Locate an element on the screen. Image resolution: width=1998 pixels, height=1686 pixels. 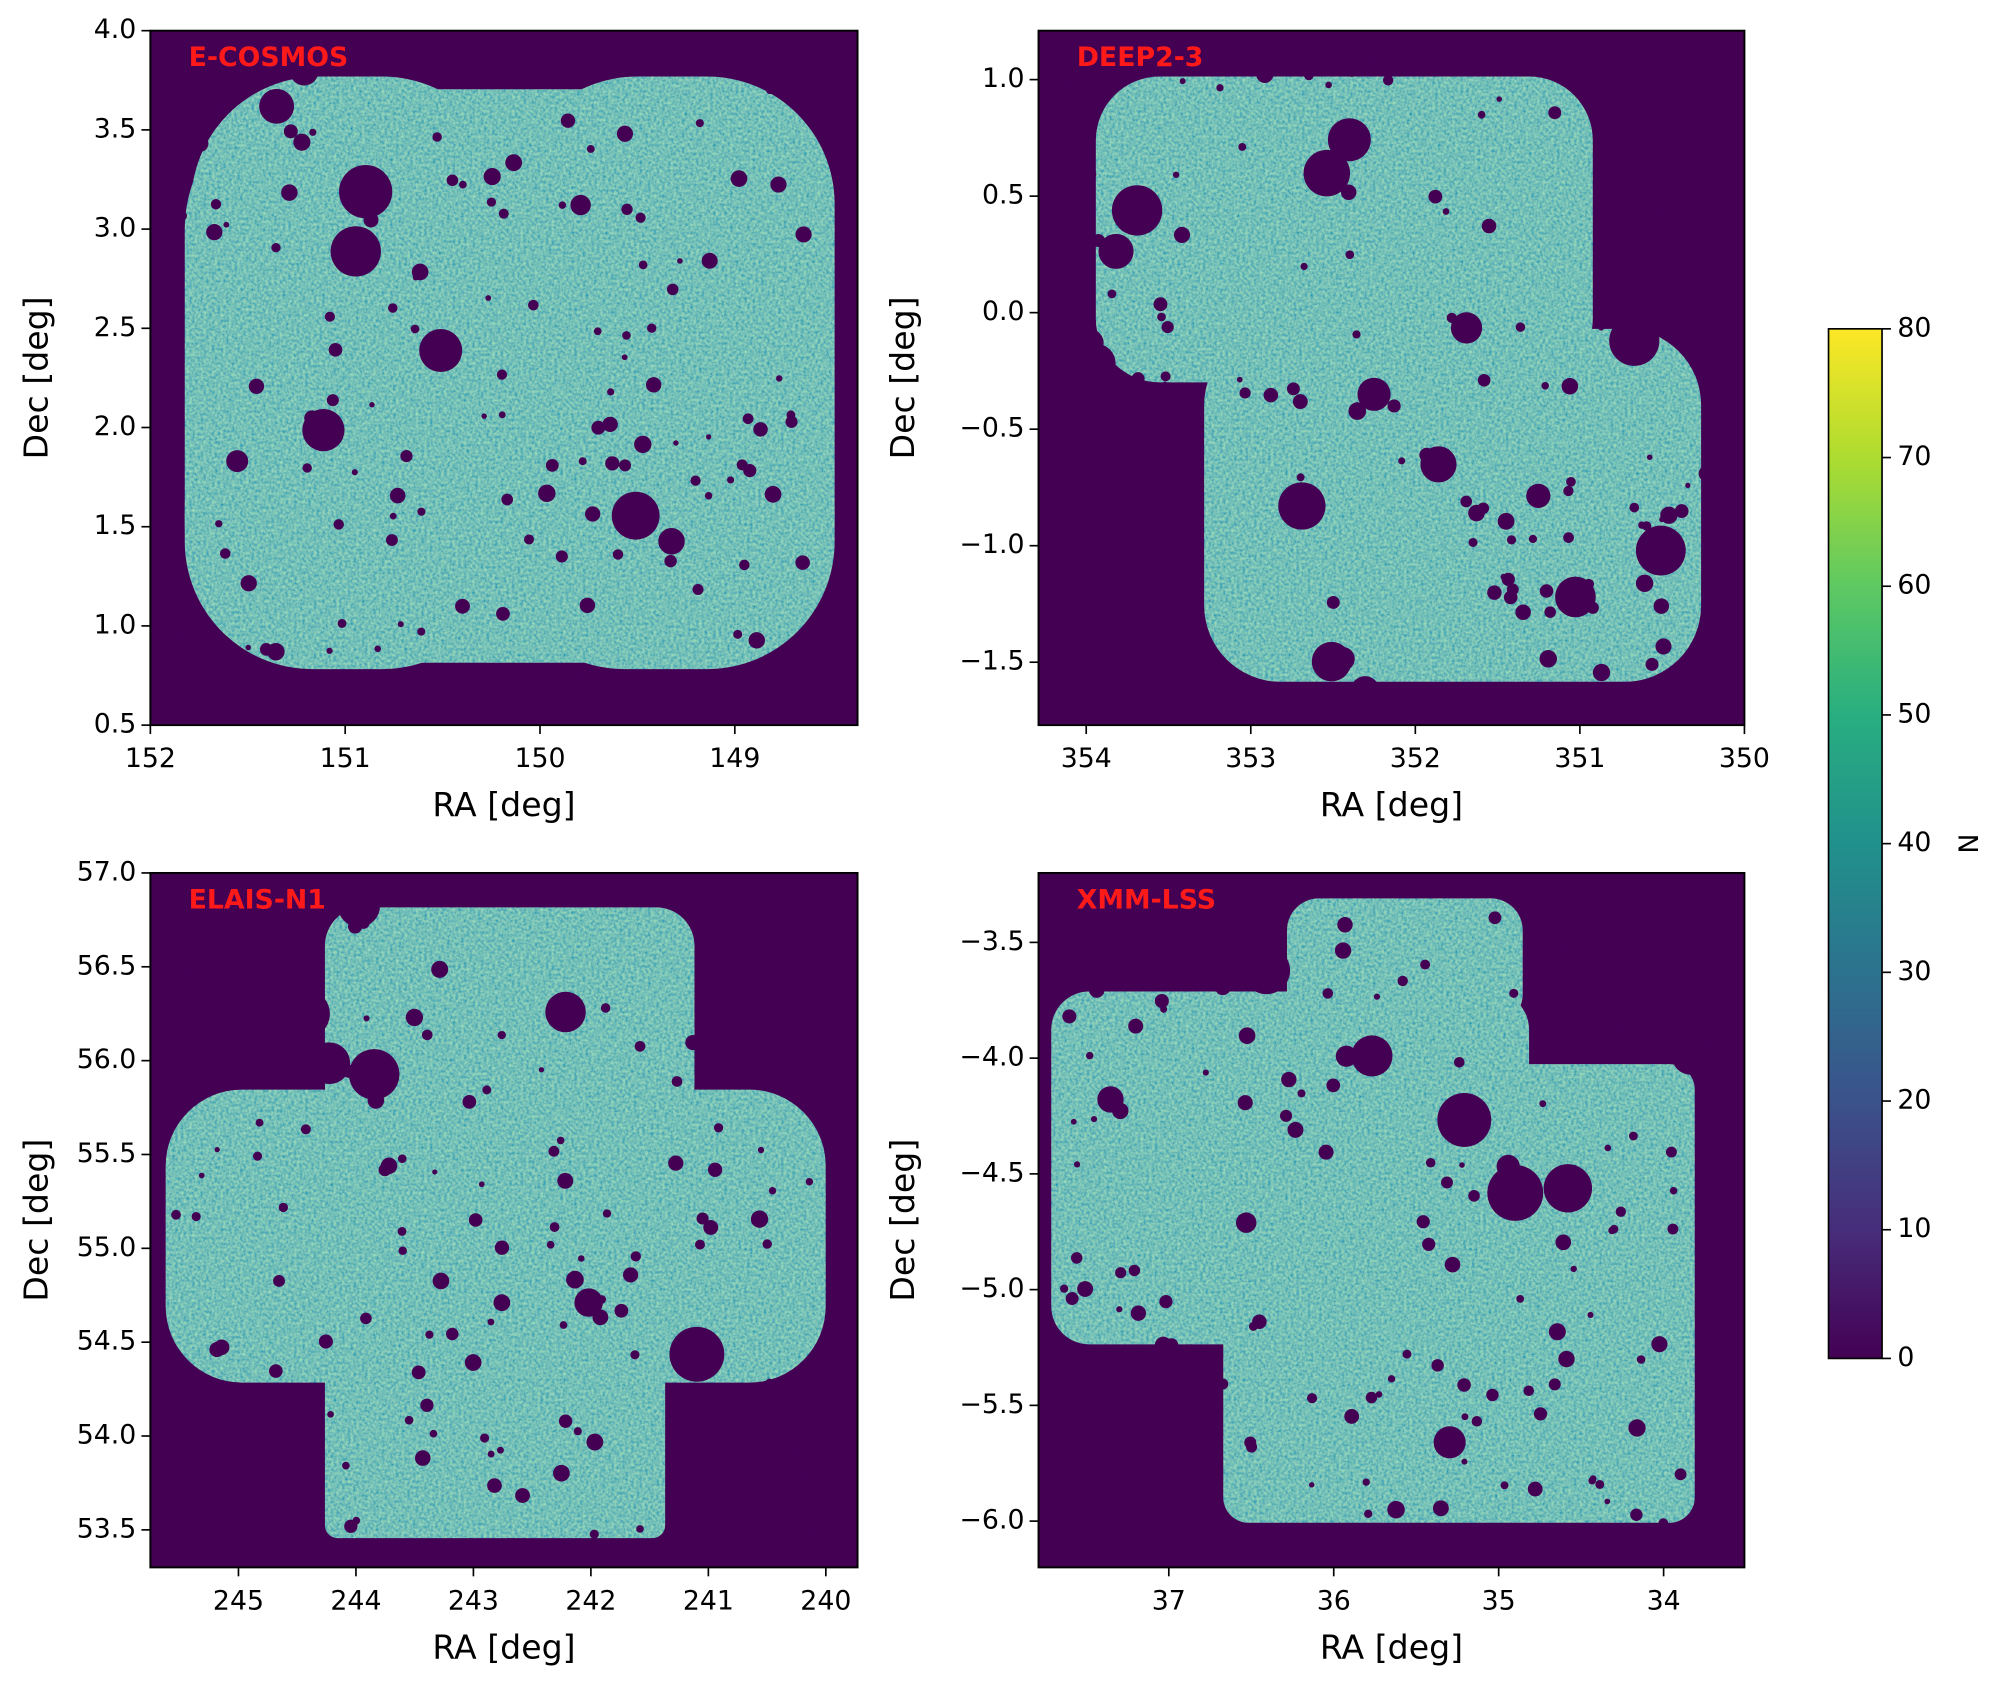
colorbar-tick-label: 60 is located at coordinates (1914, 585).